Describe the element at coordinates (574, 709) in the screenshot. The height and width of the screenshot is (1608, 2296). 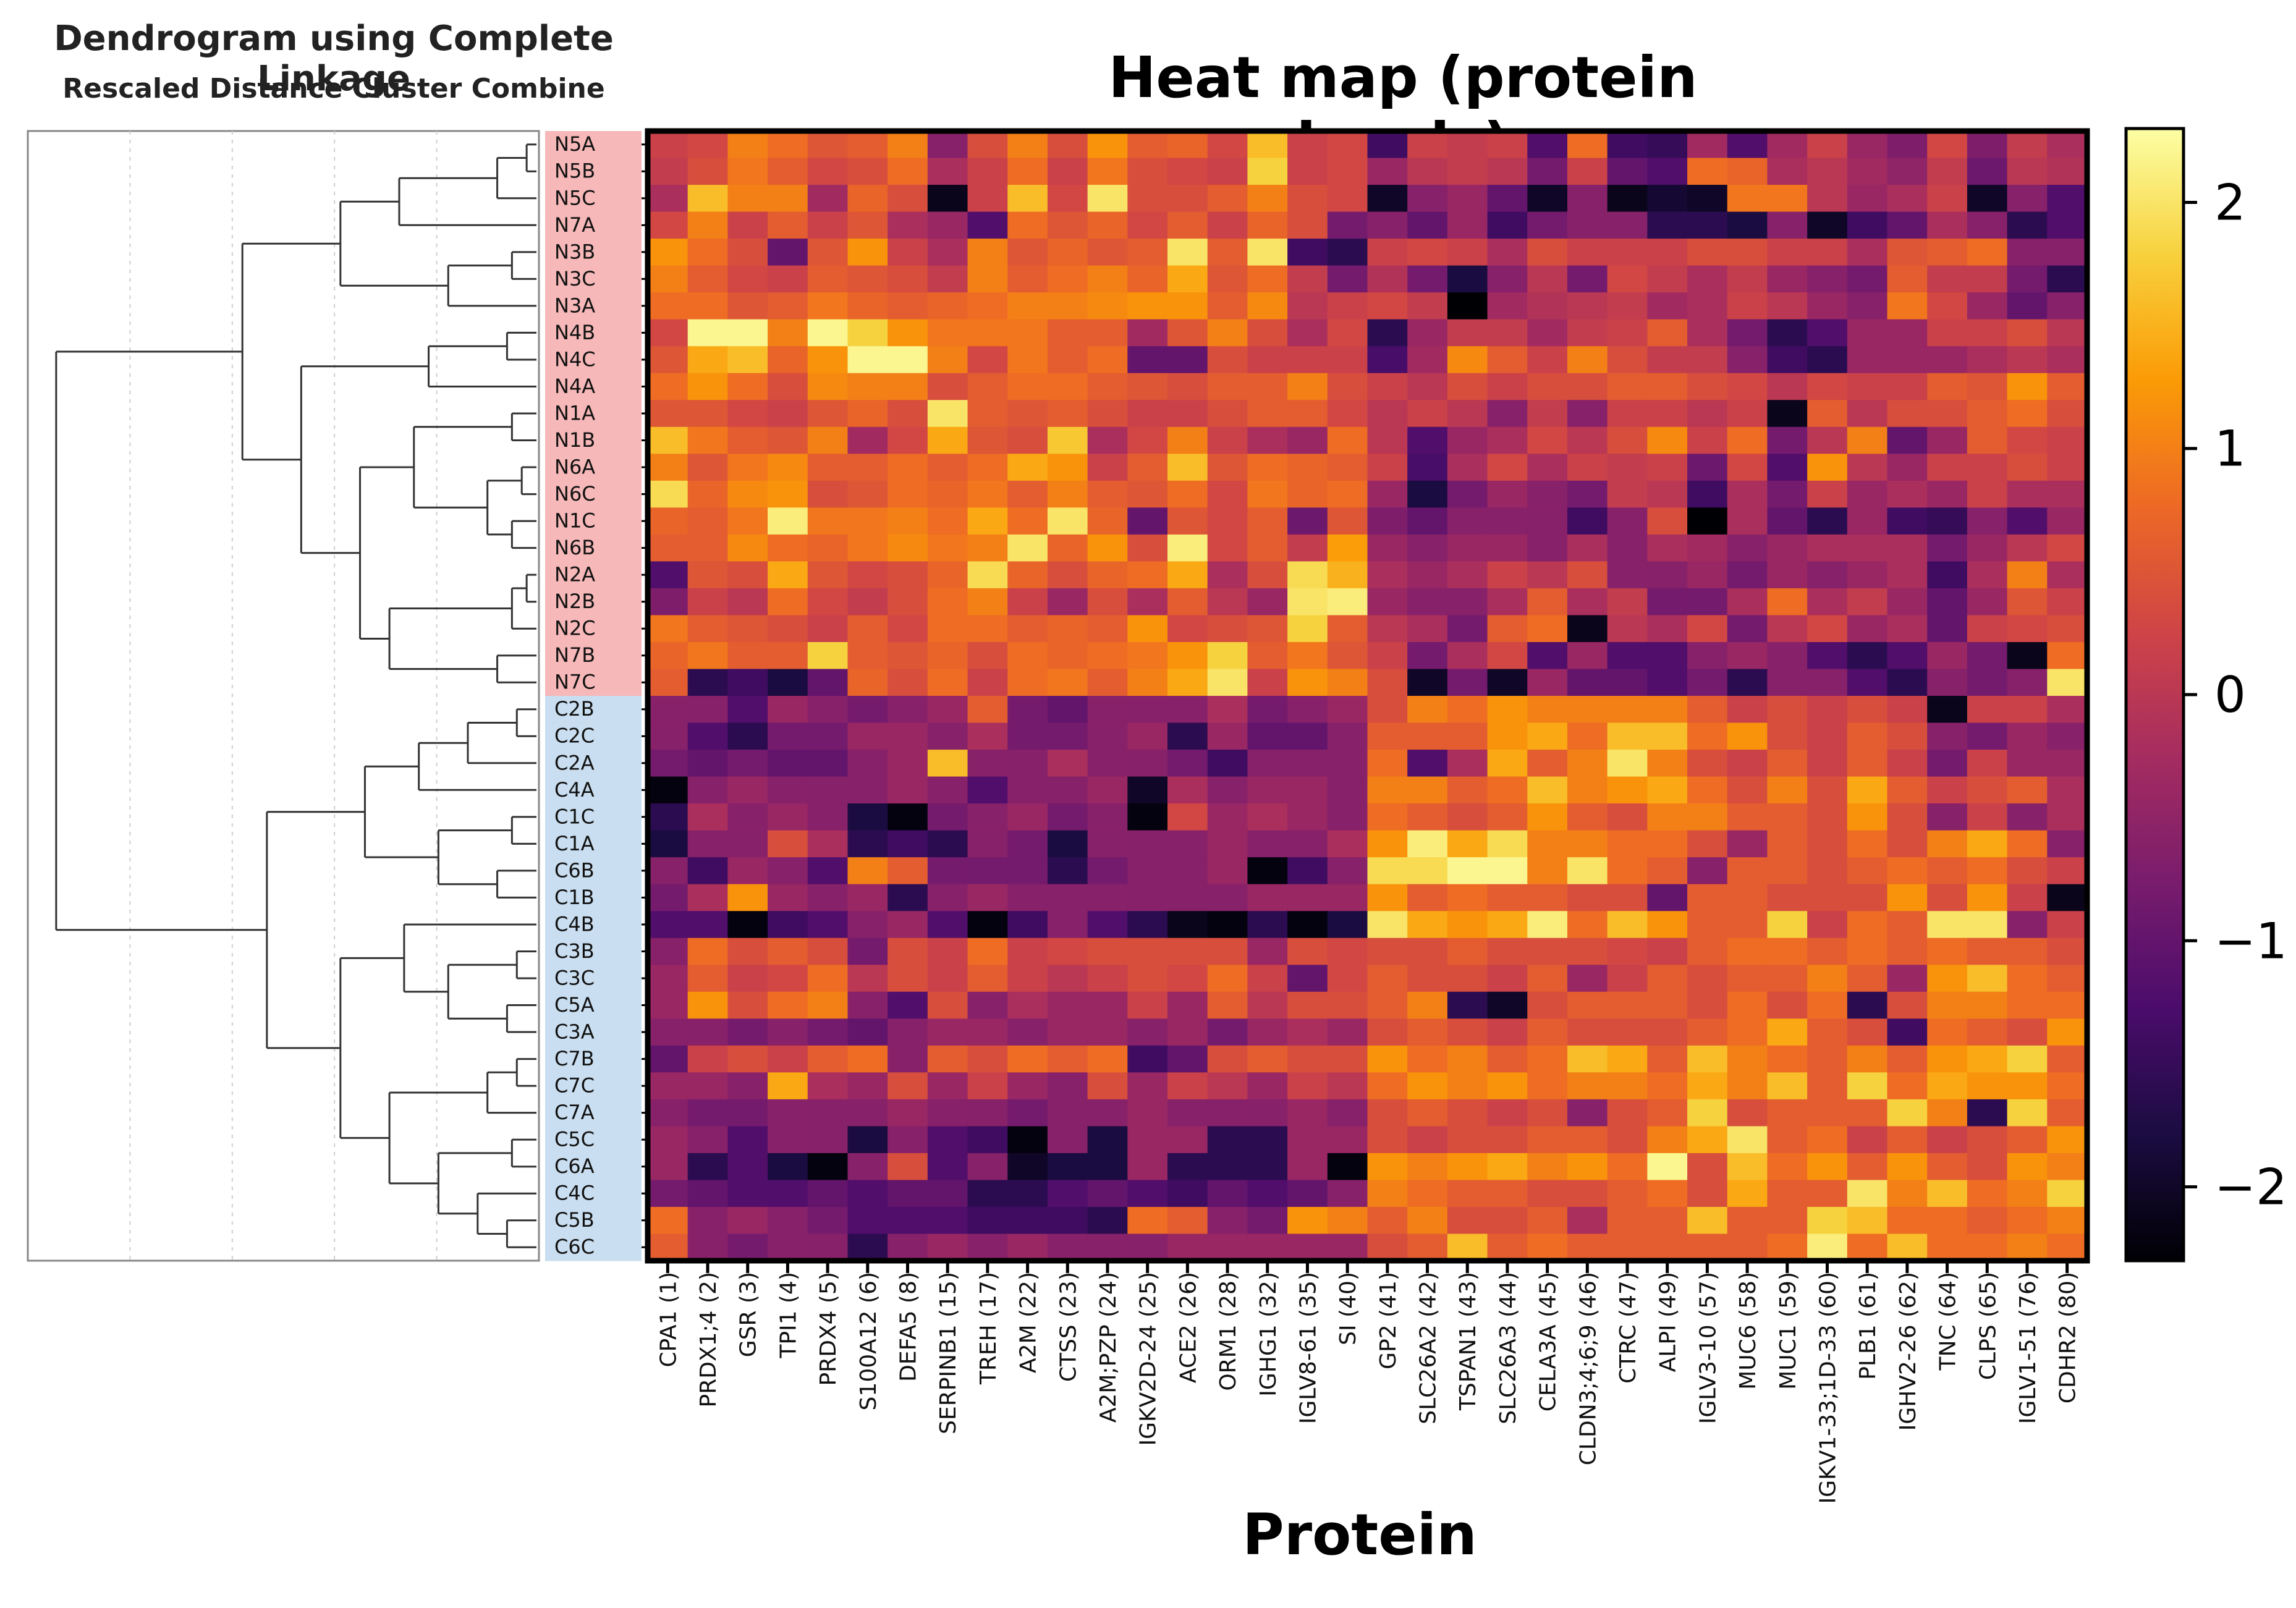
I see `row-label: C2B` at that location.